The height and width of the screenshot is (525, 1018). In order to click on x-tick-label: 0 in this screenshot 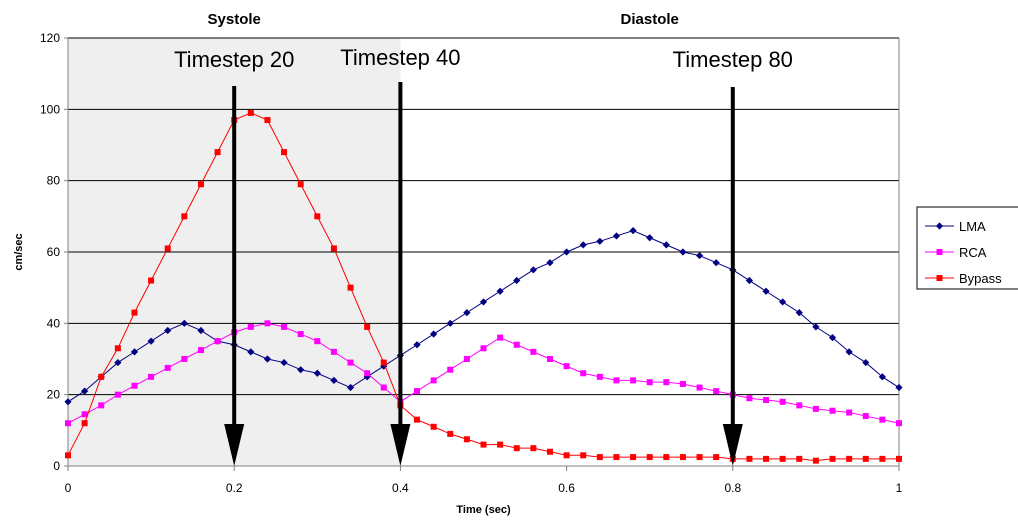, I will do `click(68, 488)`.